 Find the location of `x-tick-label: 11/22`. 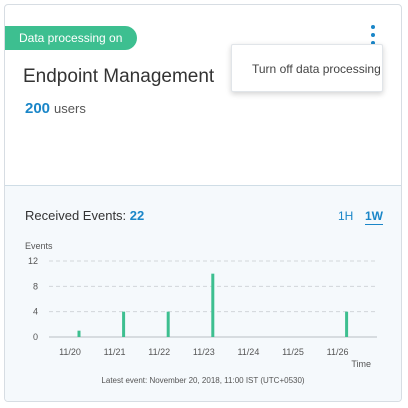

x-tick-label: 11/22 is located at coordinates (159, 352).